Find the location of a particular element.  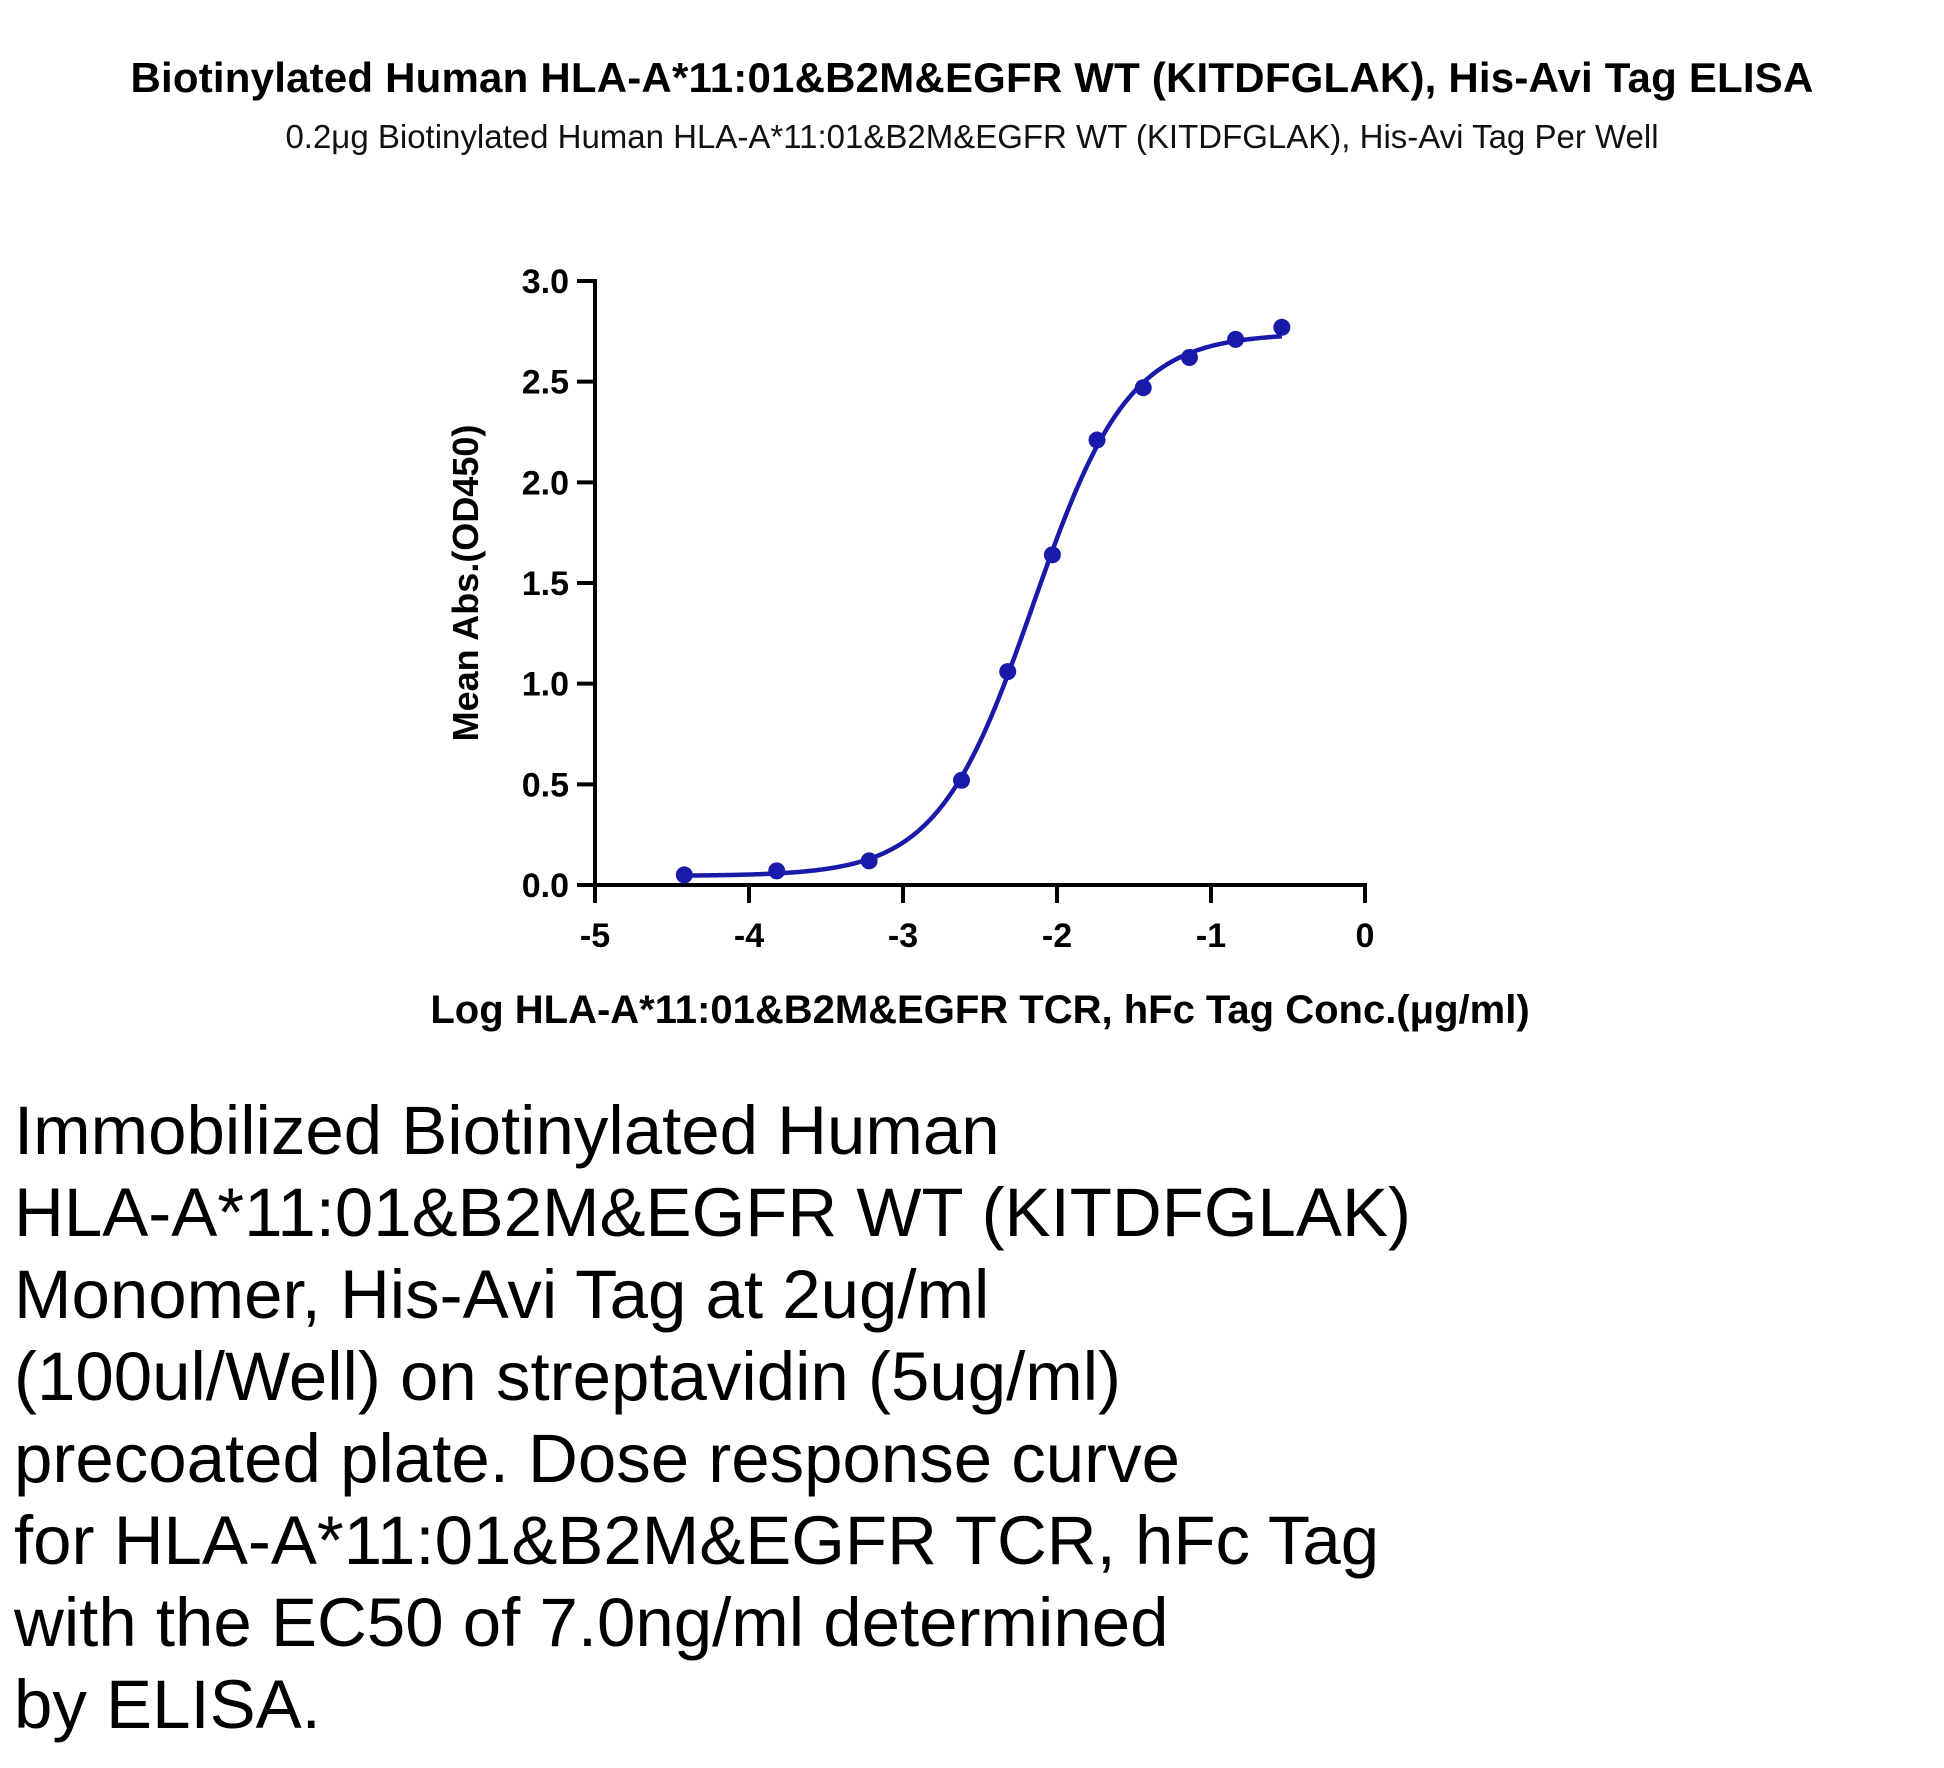

y-tick-label: 3.0 is located at coordinates (545, 282).